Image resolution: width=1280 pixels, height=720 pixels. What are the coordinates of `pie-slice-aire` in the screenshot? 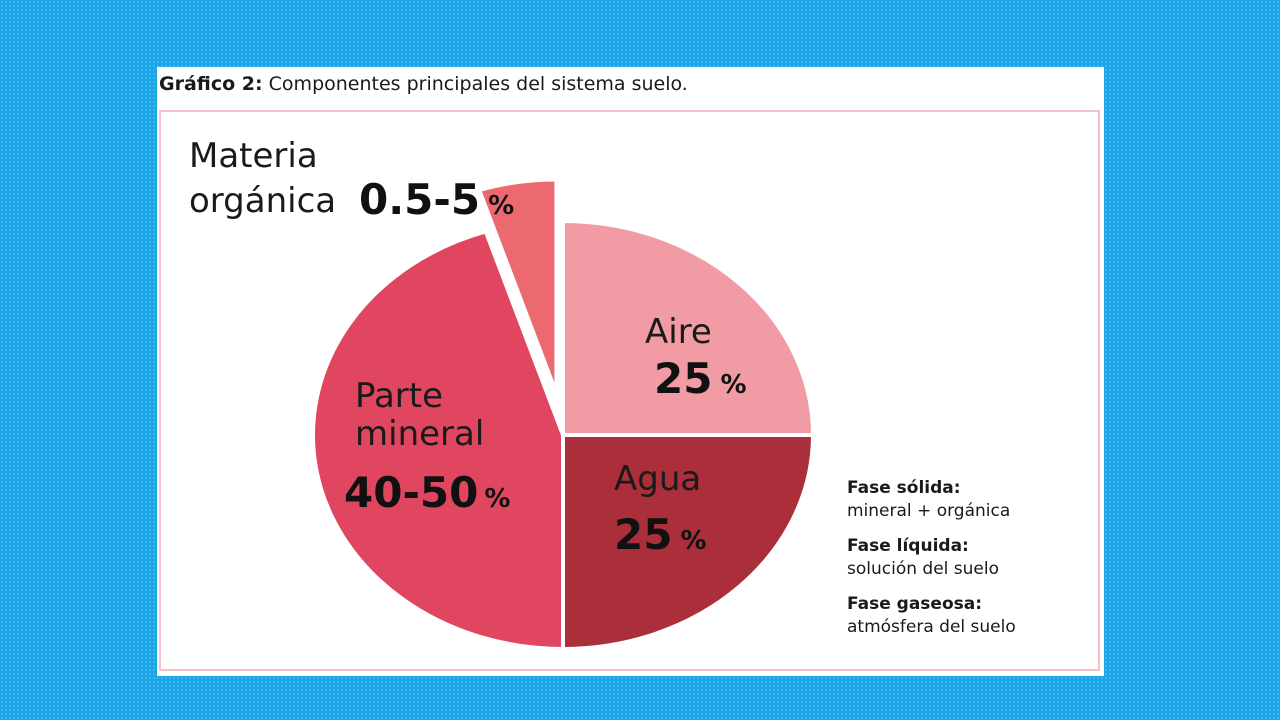 It's located at (688, 327).